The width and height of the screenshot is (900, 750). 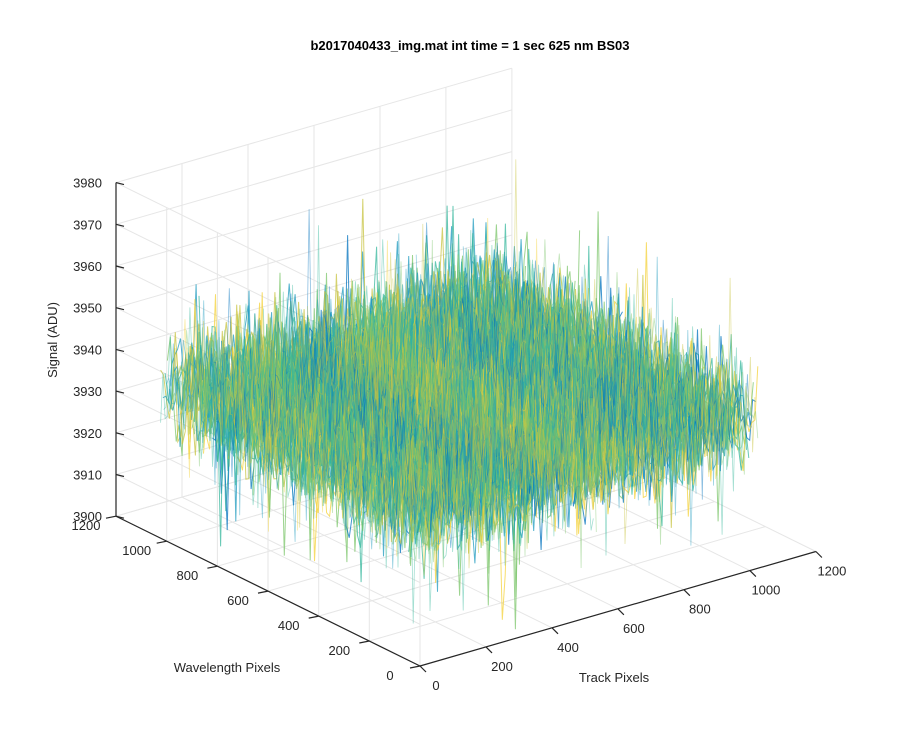 I want to click on y-tick-label: 1200, so click(x=86, y=525).